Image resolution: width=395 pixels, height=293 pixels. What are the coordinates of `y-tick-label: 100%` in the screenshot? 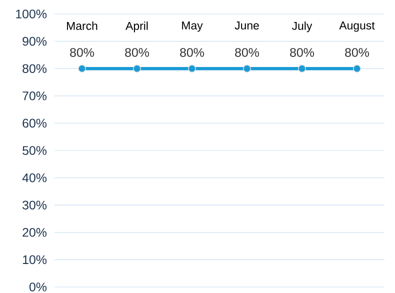 It's located at (31, 14).